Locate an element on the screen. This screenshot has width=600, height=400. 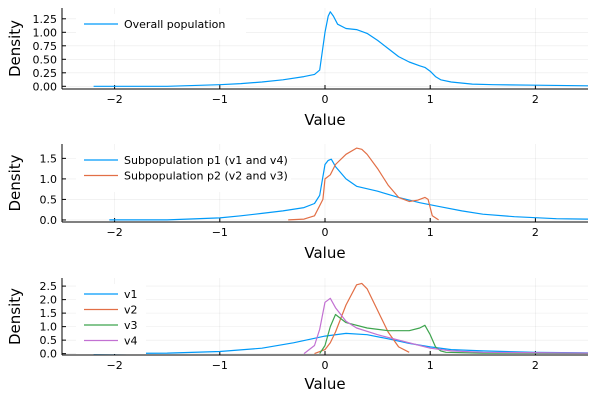
series-line-v3 is located at coordinates (453, 333).